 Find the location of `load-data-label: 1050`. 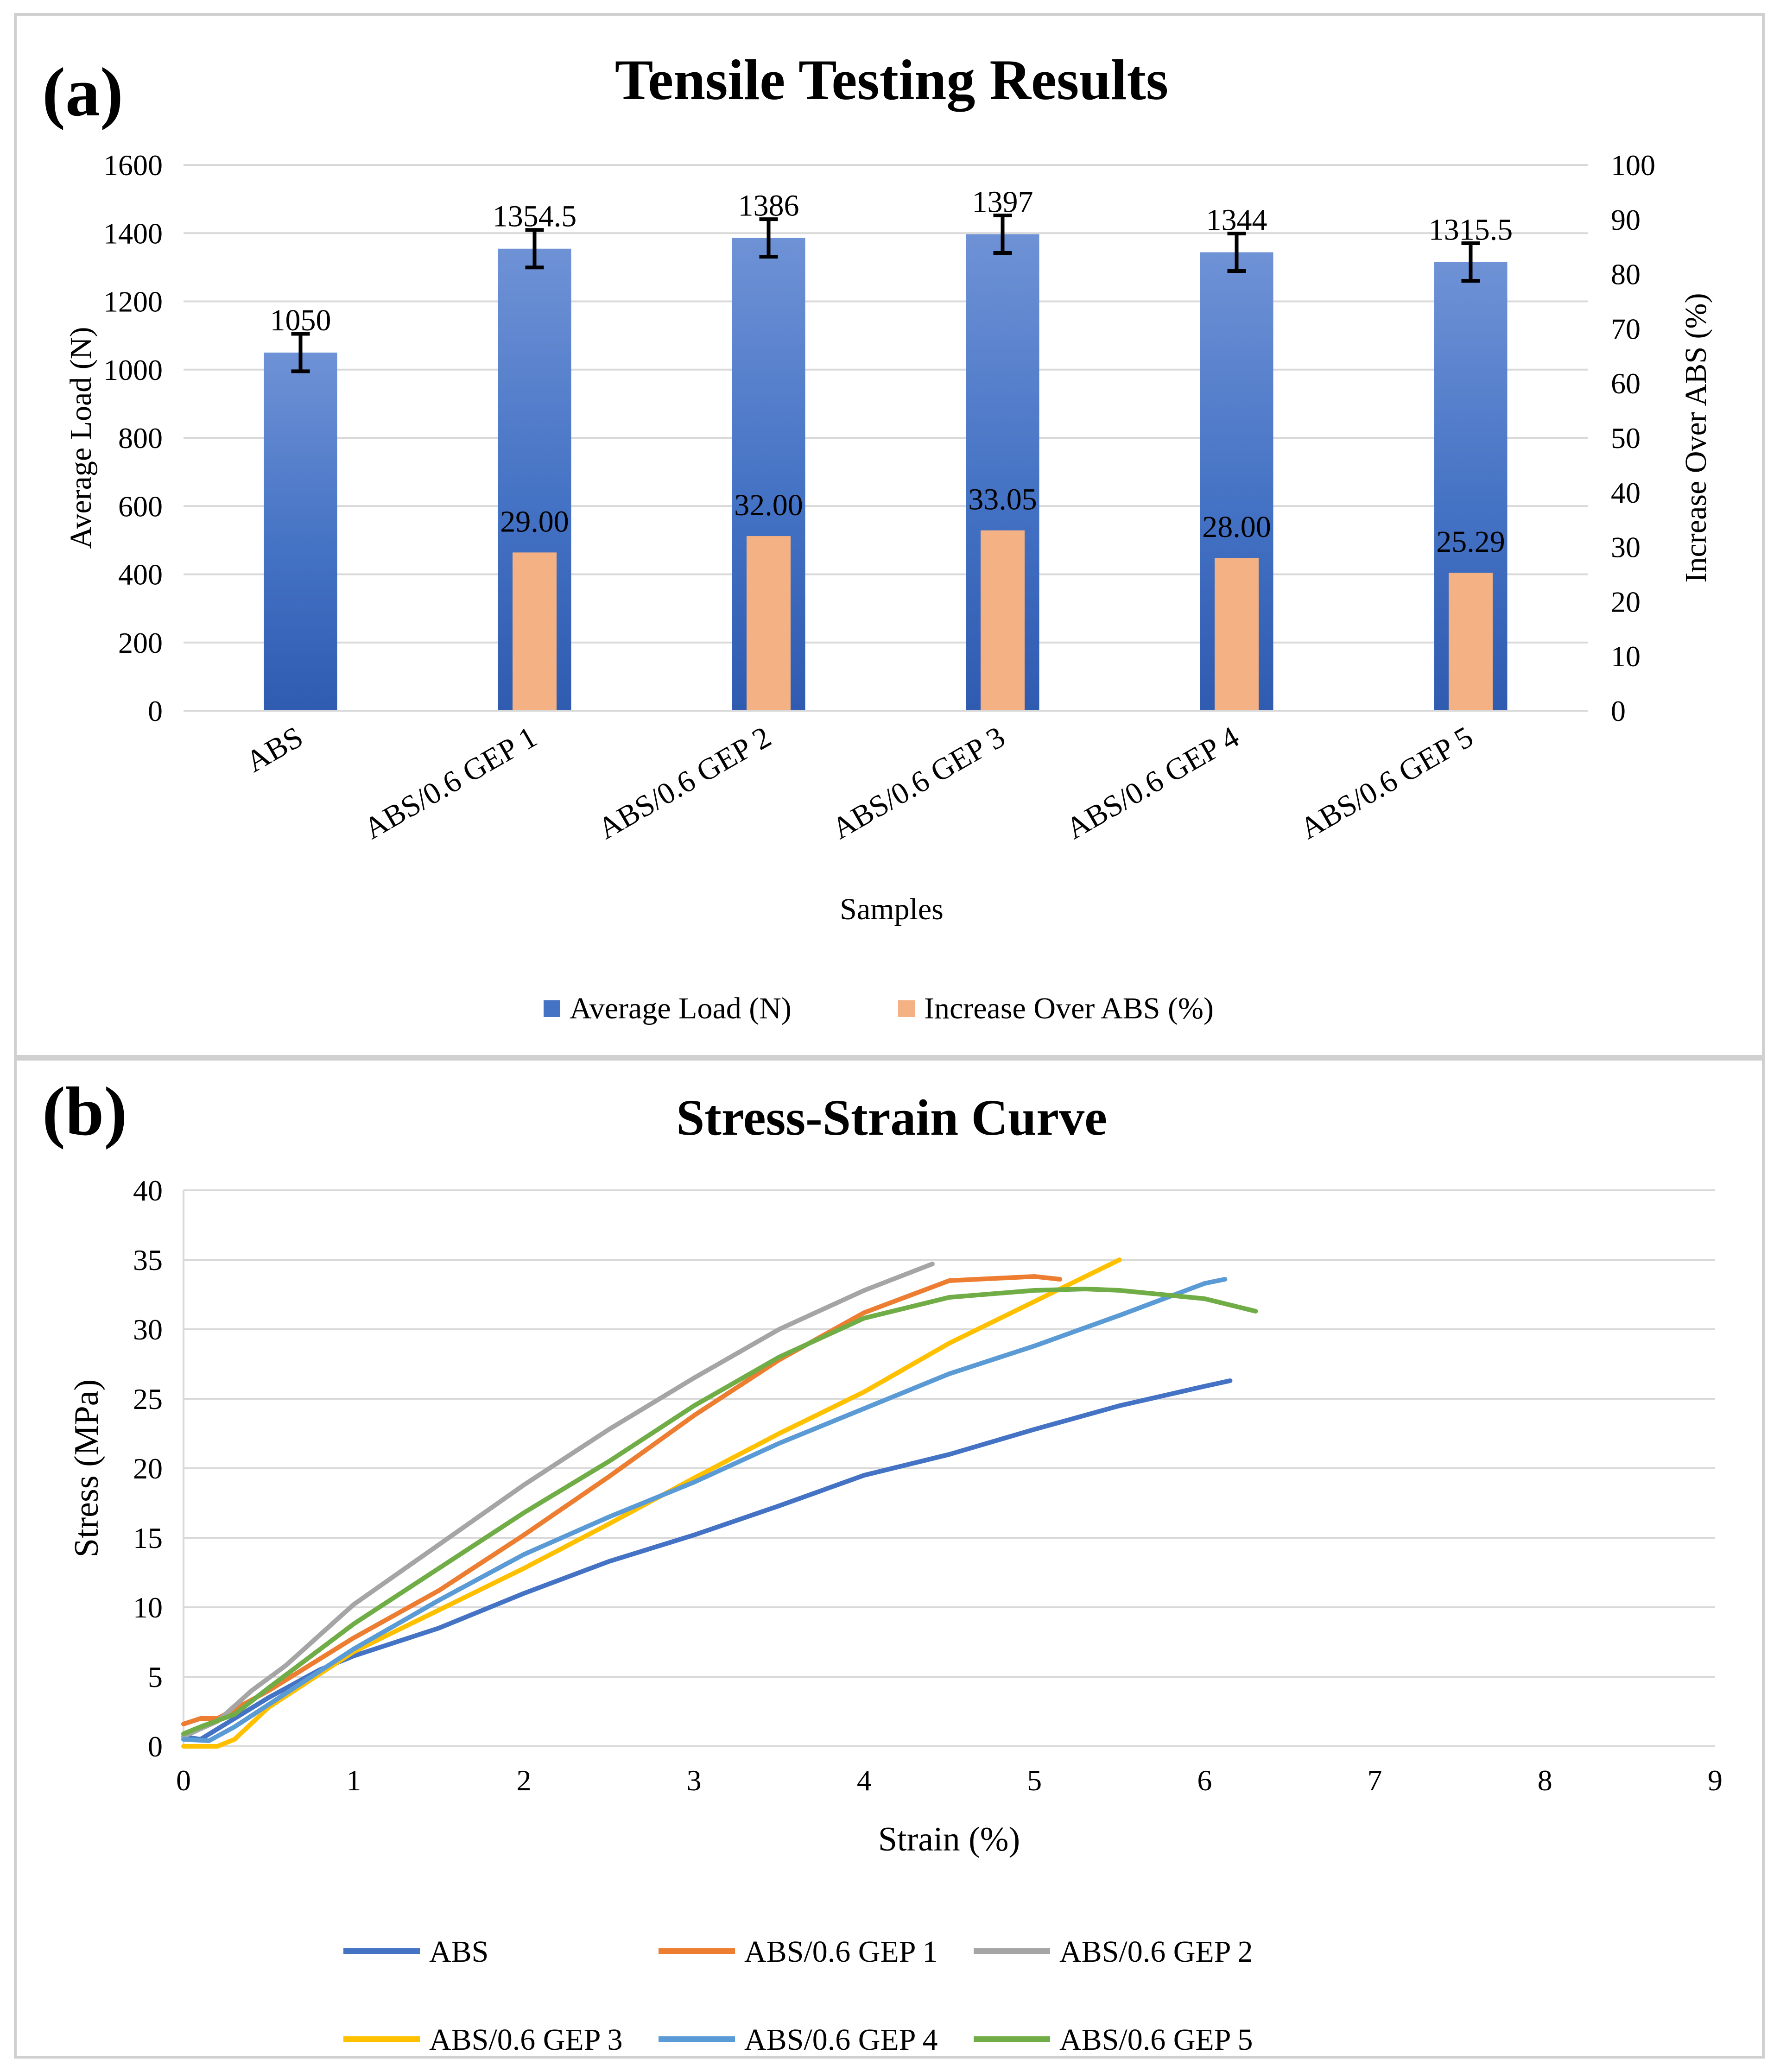

load-data-label: 1050 is located at coordinates (300, 320).